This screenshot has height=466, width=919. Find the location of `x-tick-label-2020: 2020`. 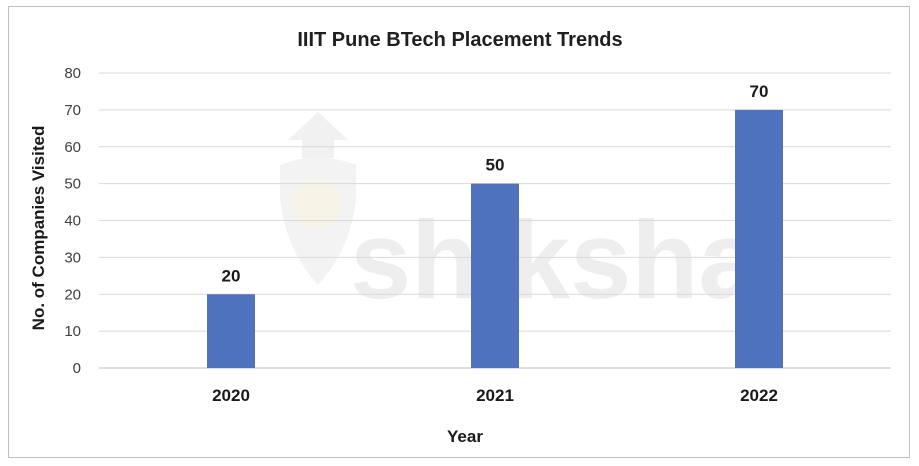

x-tick-label-2020: 2020 is located at coordinates (231, 395).